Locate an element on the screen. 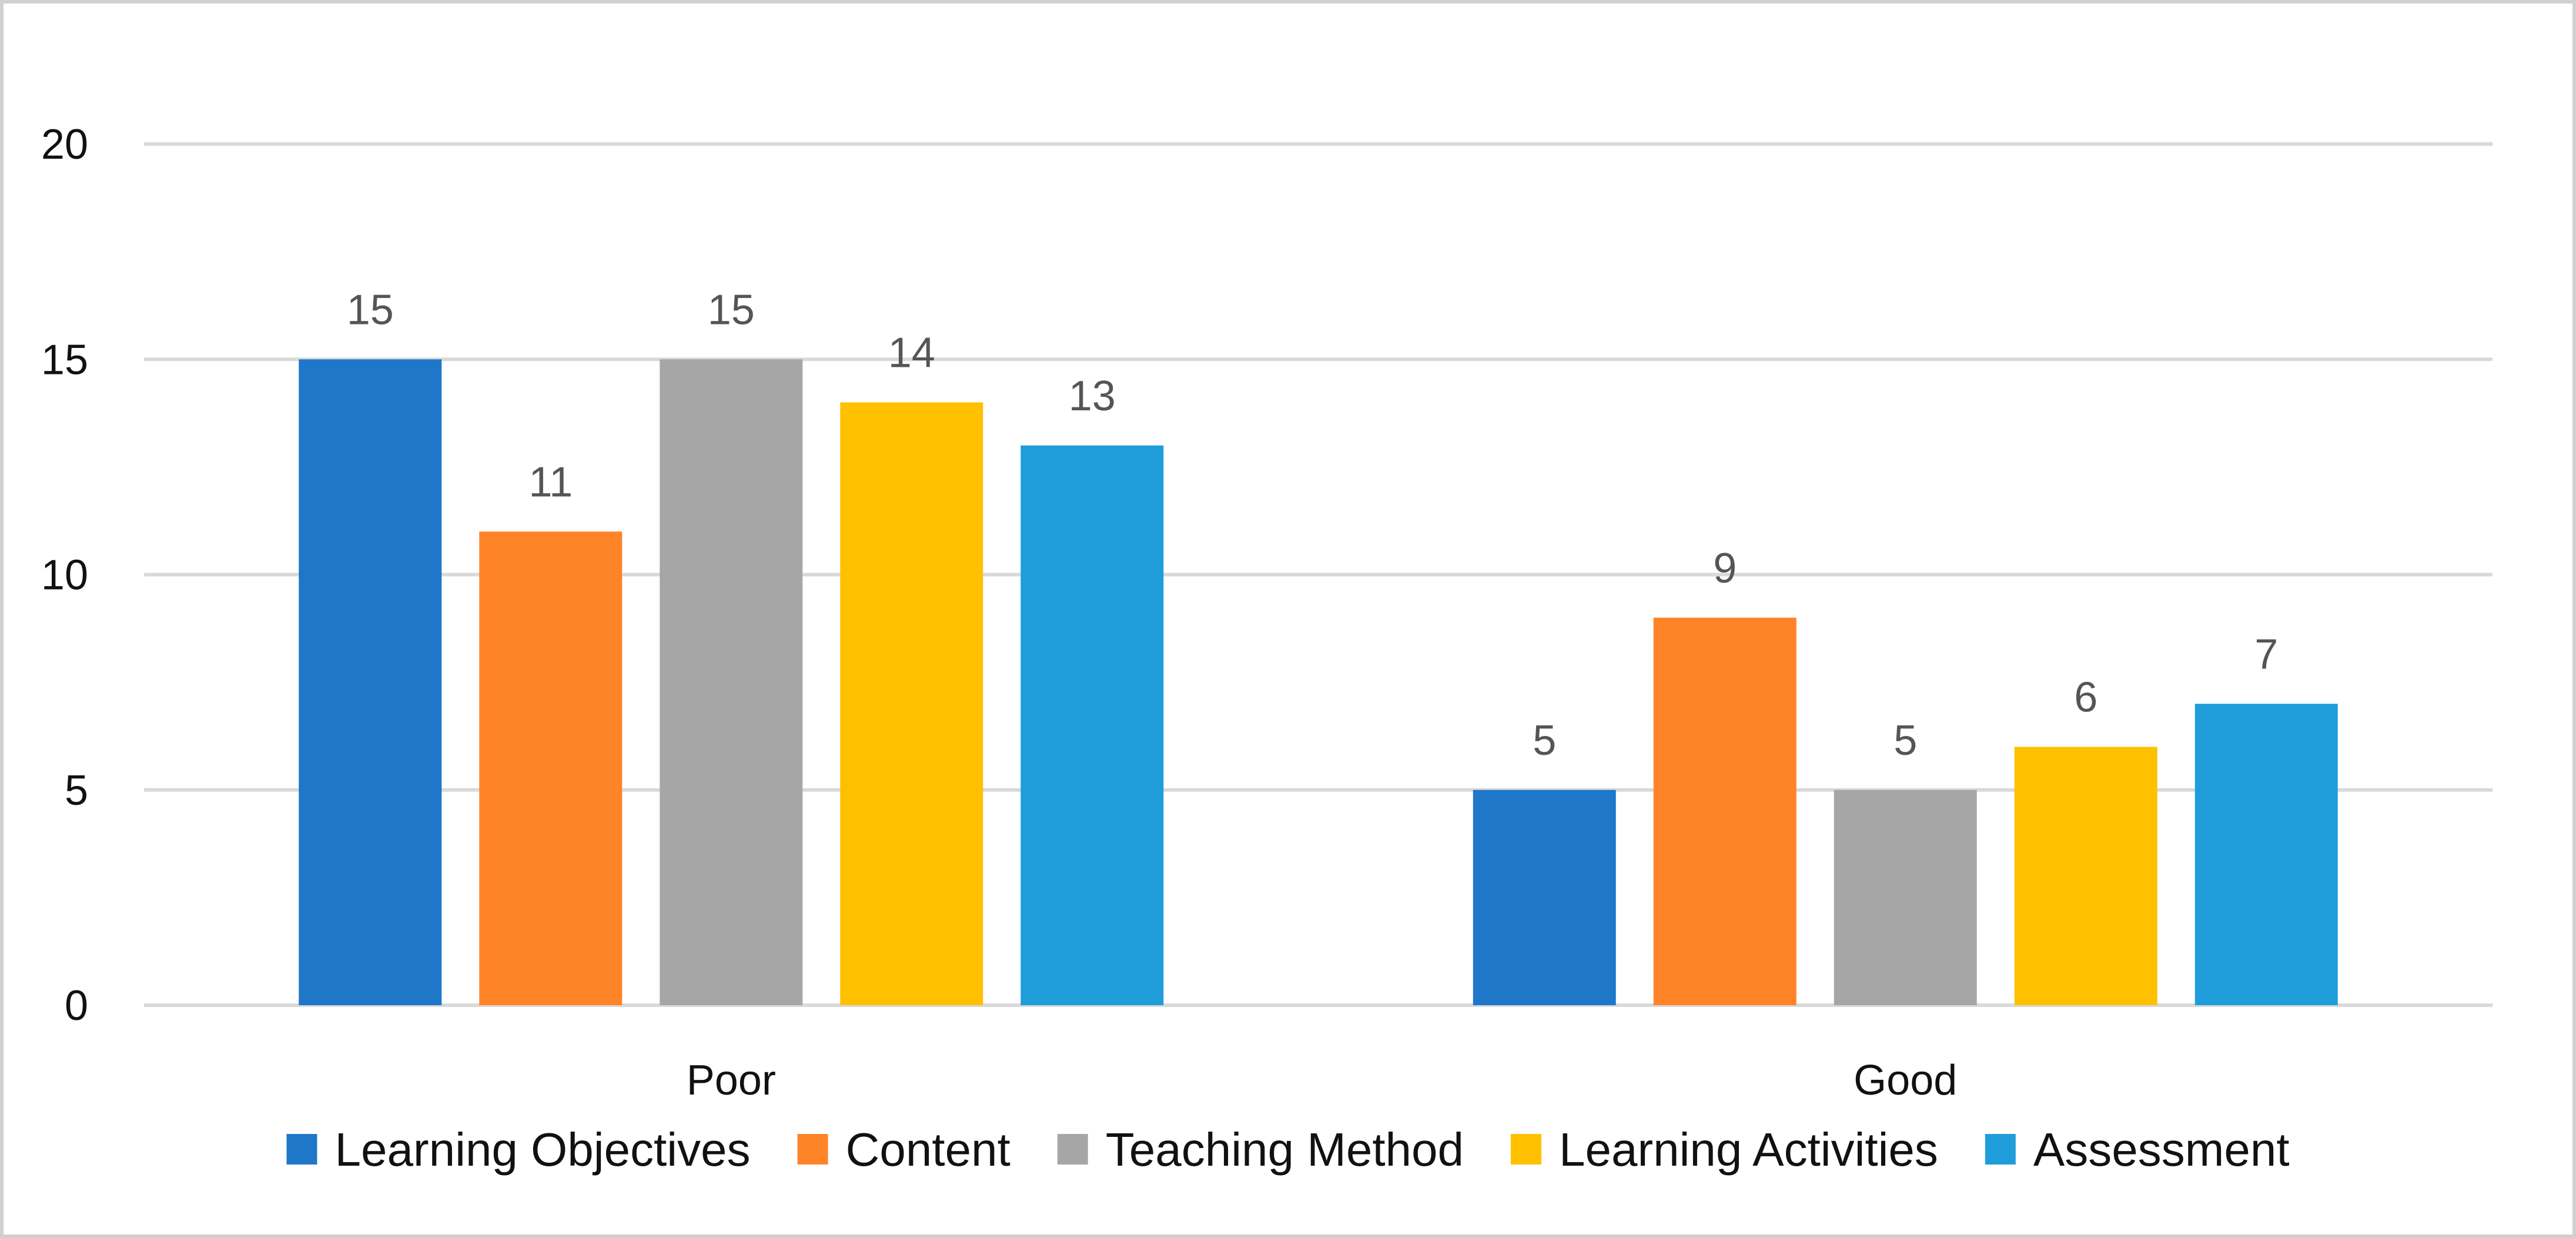 The image size is (2576, 1238). data-label: 14 is located at coordinates (911, 353).